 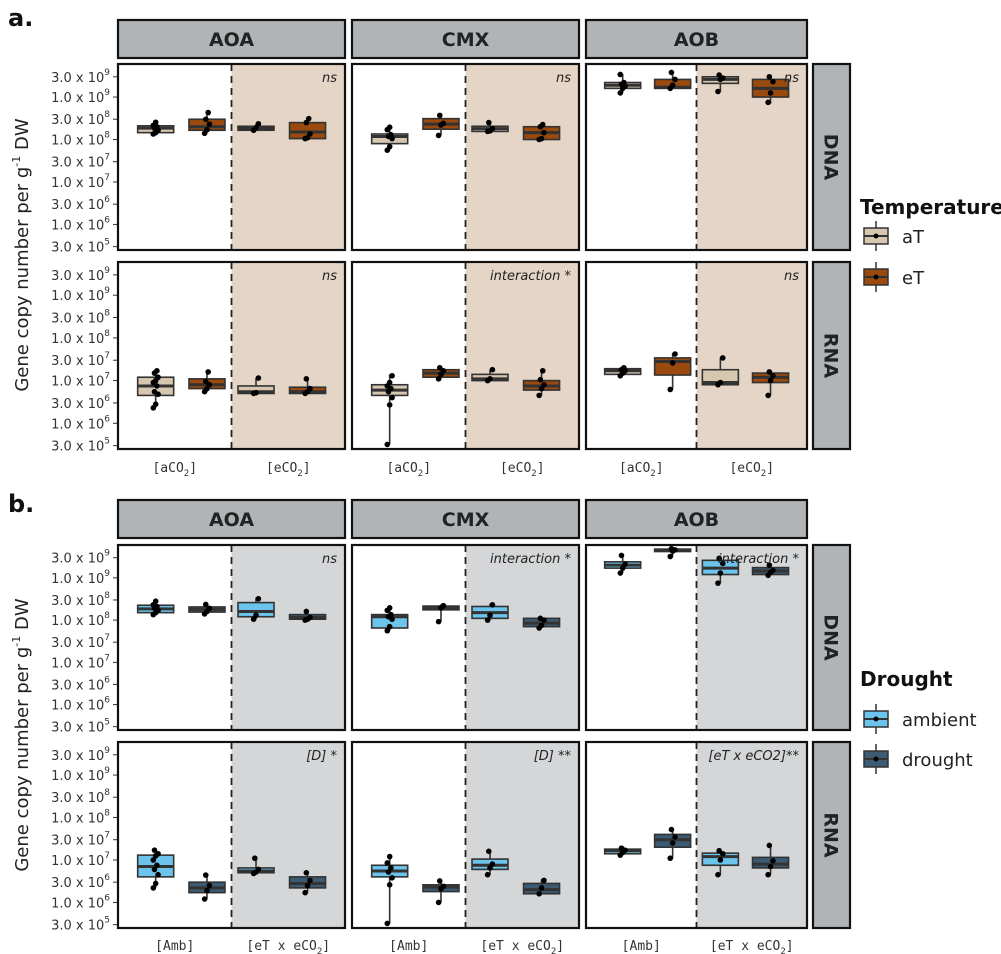 What do you see at coordinates (913, 237) in the screenshot?
I see `legend-item-label: aT` at bounding box center [913, 237].